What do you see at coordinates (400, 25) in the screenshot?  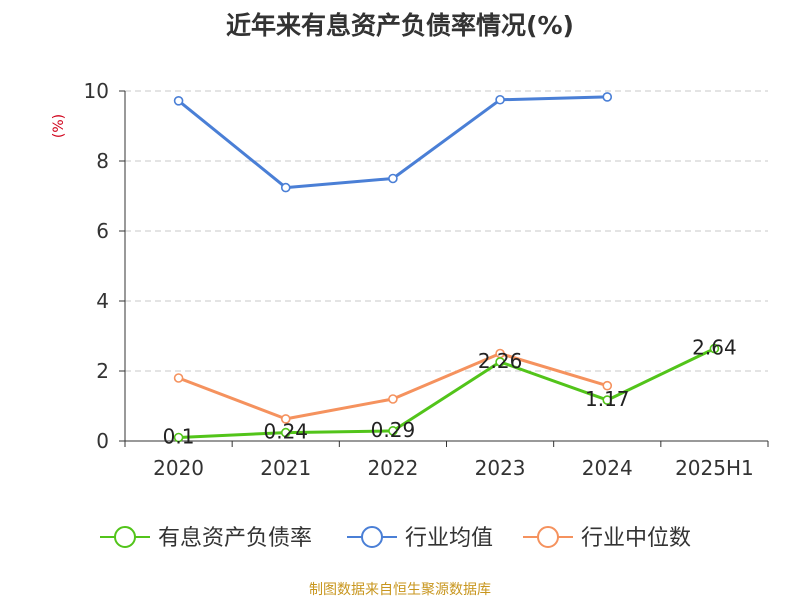 I see `chart-title: 近年来有息资产负债率情况(%)` at bounding box center [400, 25].